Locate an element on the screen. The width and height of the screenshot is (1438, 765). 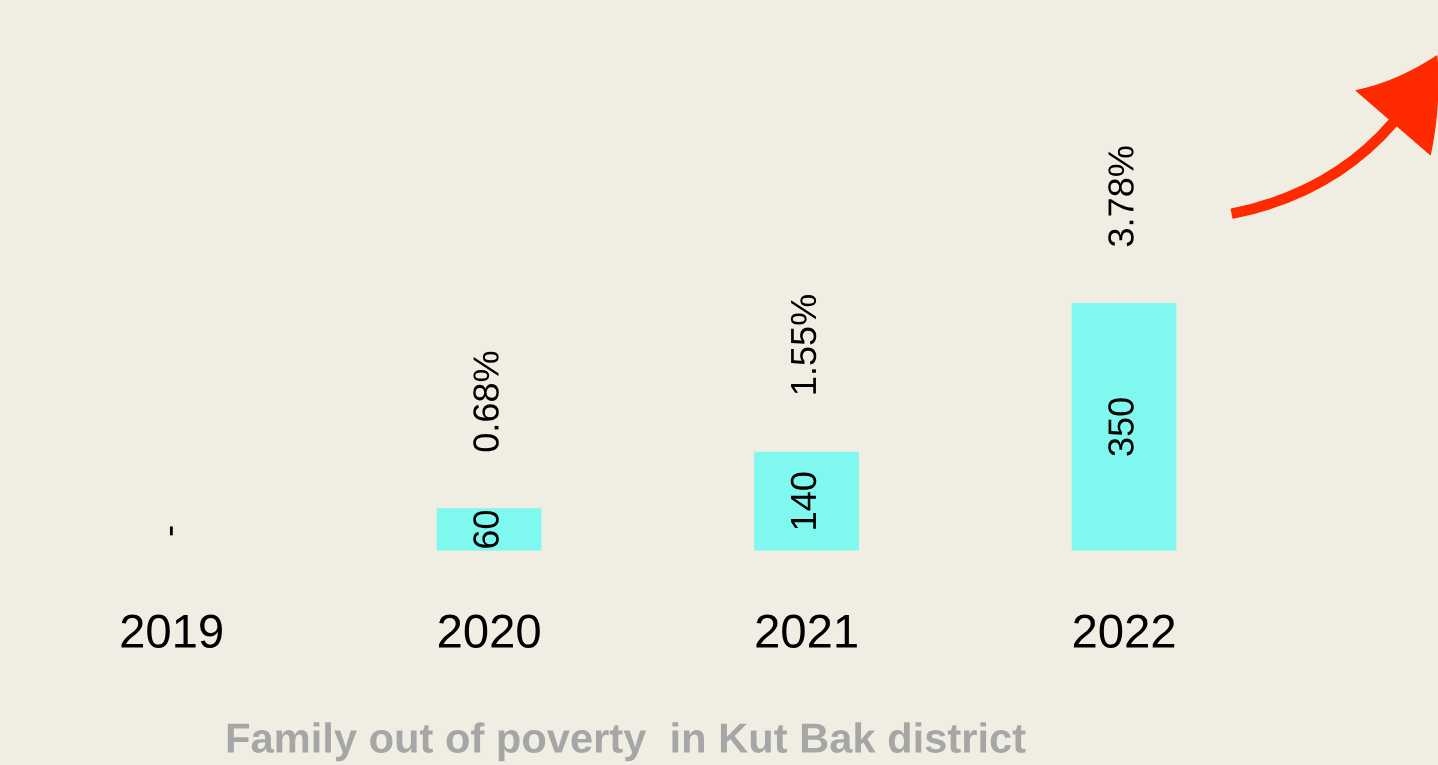
annotation: 3.78% is located at coordinates (1121, 196).